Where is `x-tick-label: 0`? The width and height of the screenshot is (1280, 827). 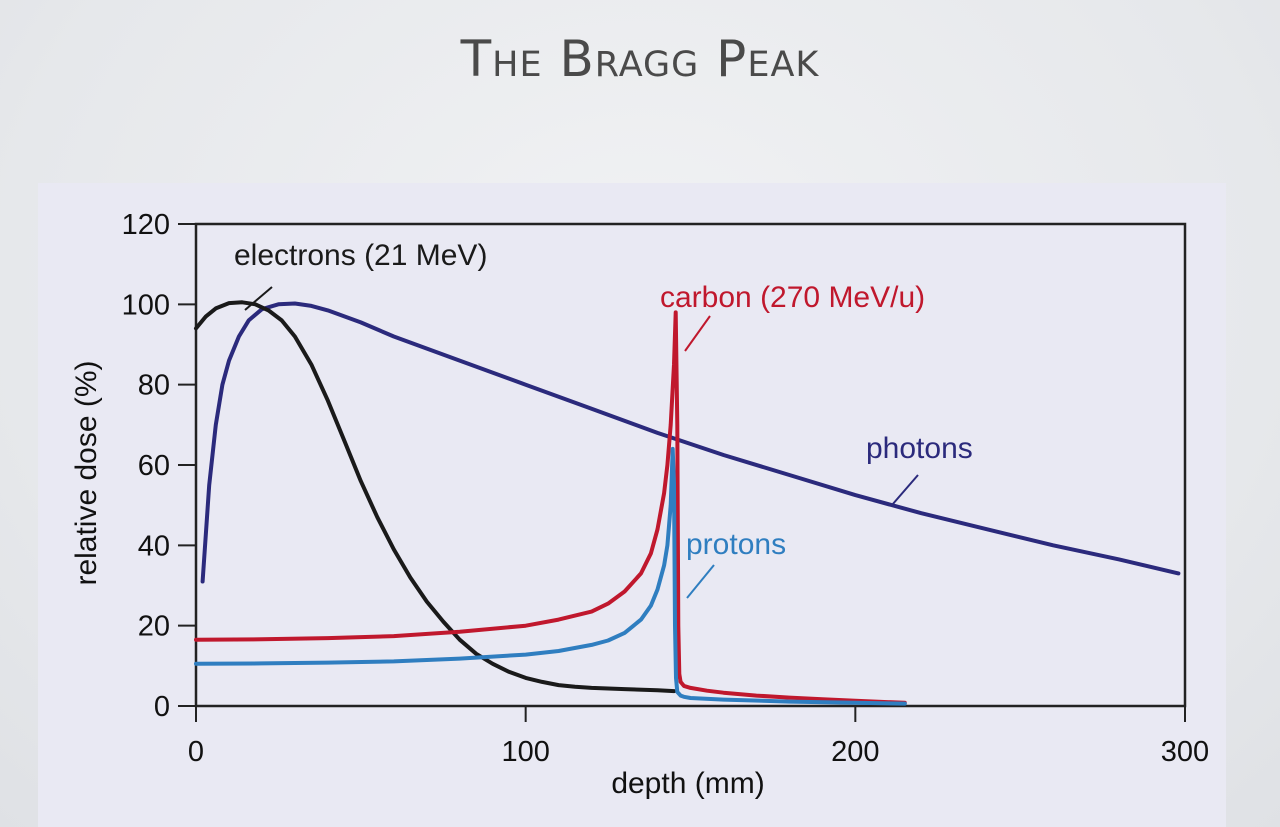 x-tick-label: 0 is located at coordinates (196, 752).